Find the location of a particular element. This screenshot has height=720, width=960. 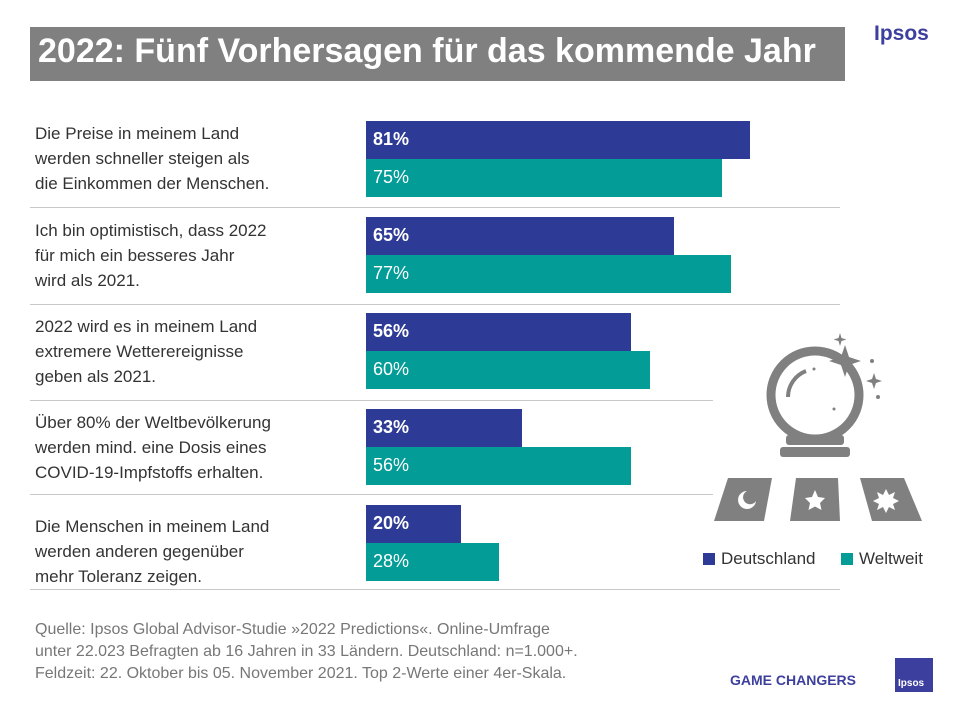

bar-value-label: 28% is located at coordinates (391, 561).